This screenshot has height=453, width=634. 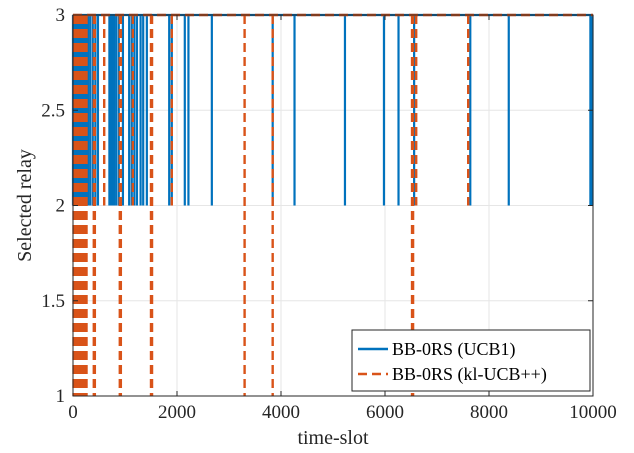 What do you see at coordinates (454, 349) in the screenshot?
I see `legend-label-ucb1: BB-0RS (UCB1)` at bounding box center [454, 349].